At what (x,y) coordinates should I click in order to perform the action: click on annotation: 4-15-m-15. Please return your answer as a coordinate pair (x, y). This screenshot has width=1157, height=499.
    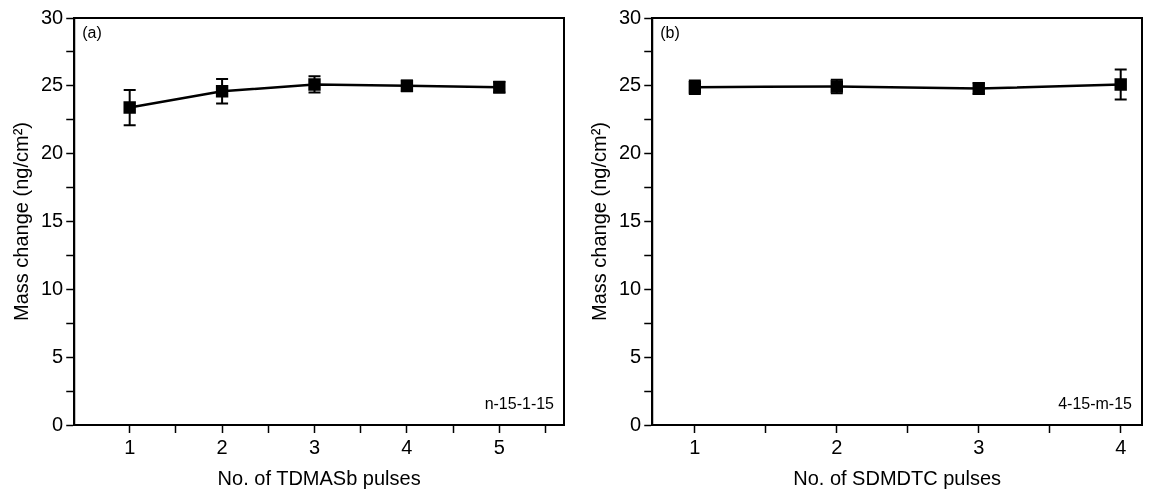
    Looking at the image, I should click on (1095, 404).